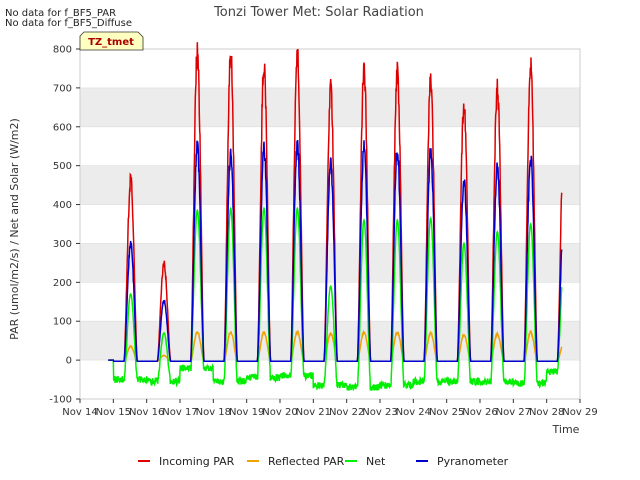 The image size is (640, 480). I want to click on x-tick-label: Nov 24, so click(413, 412).